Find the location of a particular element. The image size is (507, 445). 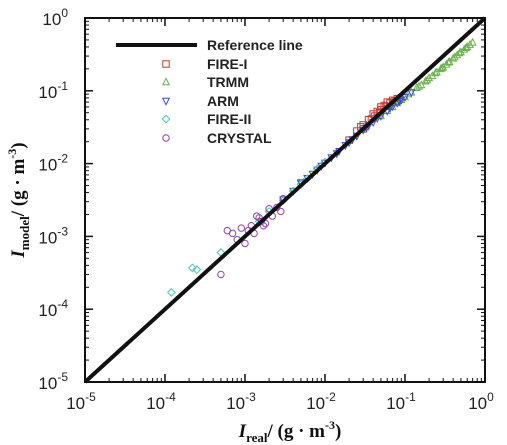

legend-label-arm: ARM is located at coordinates (223, 101).